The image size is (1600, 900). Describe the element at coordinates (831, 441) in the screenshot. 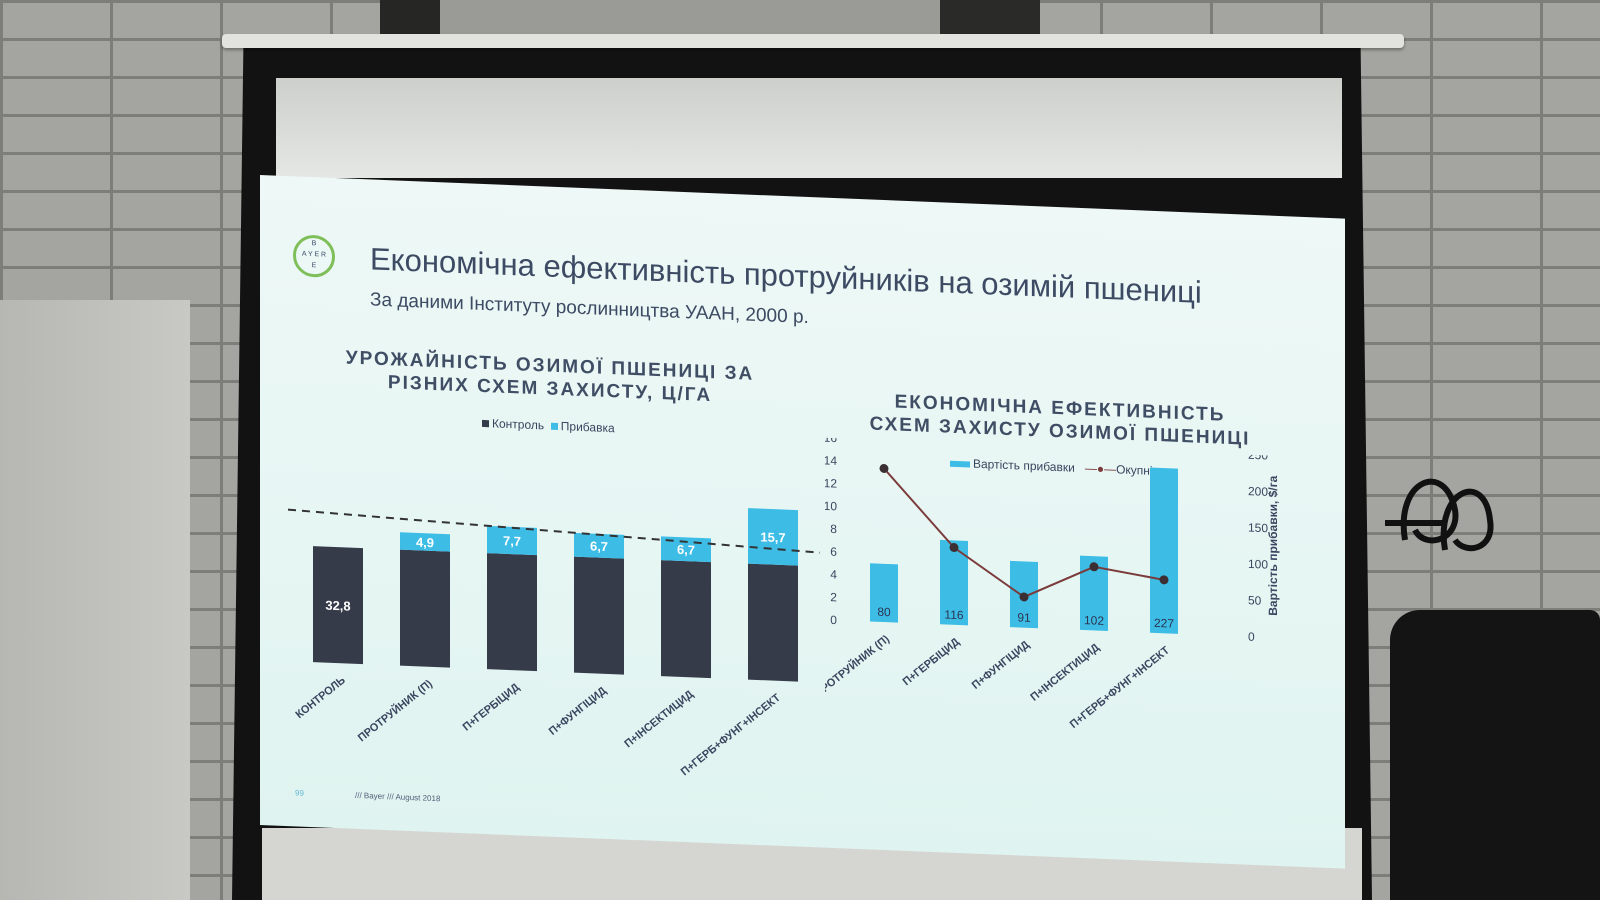

I see `left-axis-tick: 16` at that location.